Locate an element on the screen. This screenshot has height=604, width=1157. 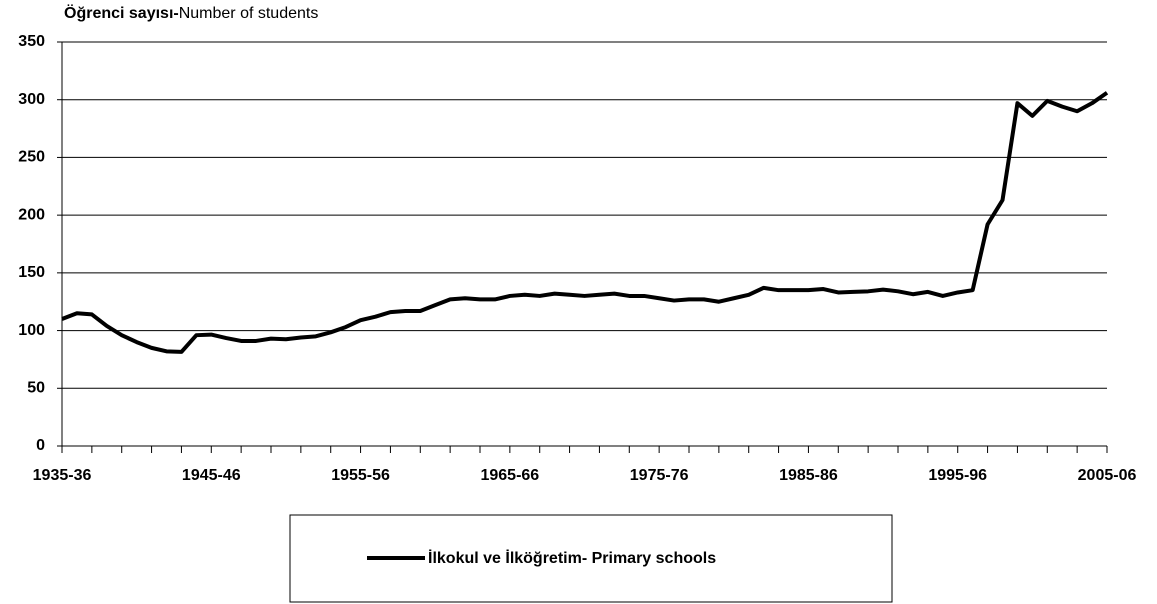
legend-label: İlkokul ve İlköğretim- Primary schools is located at coordinates (572, 558).